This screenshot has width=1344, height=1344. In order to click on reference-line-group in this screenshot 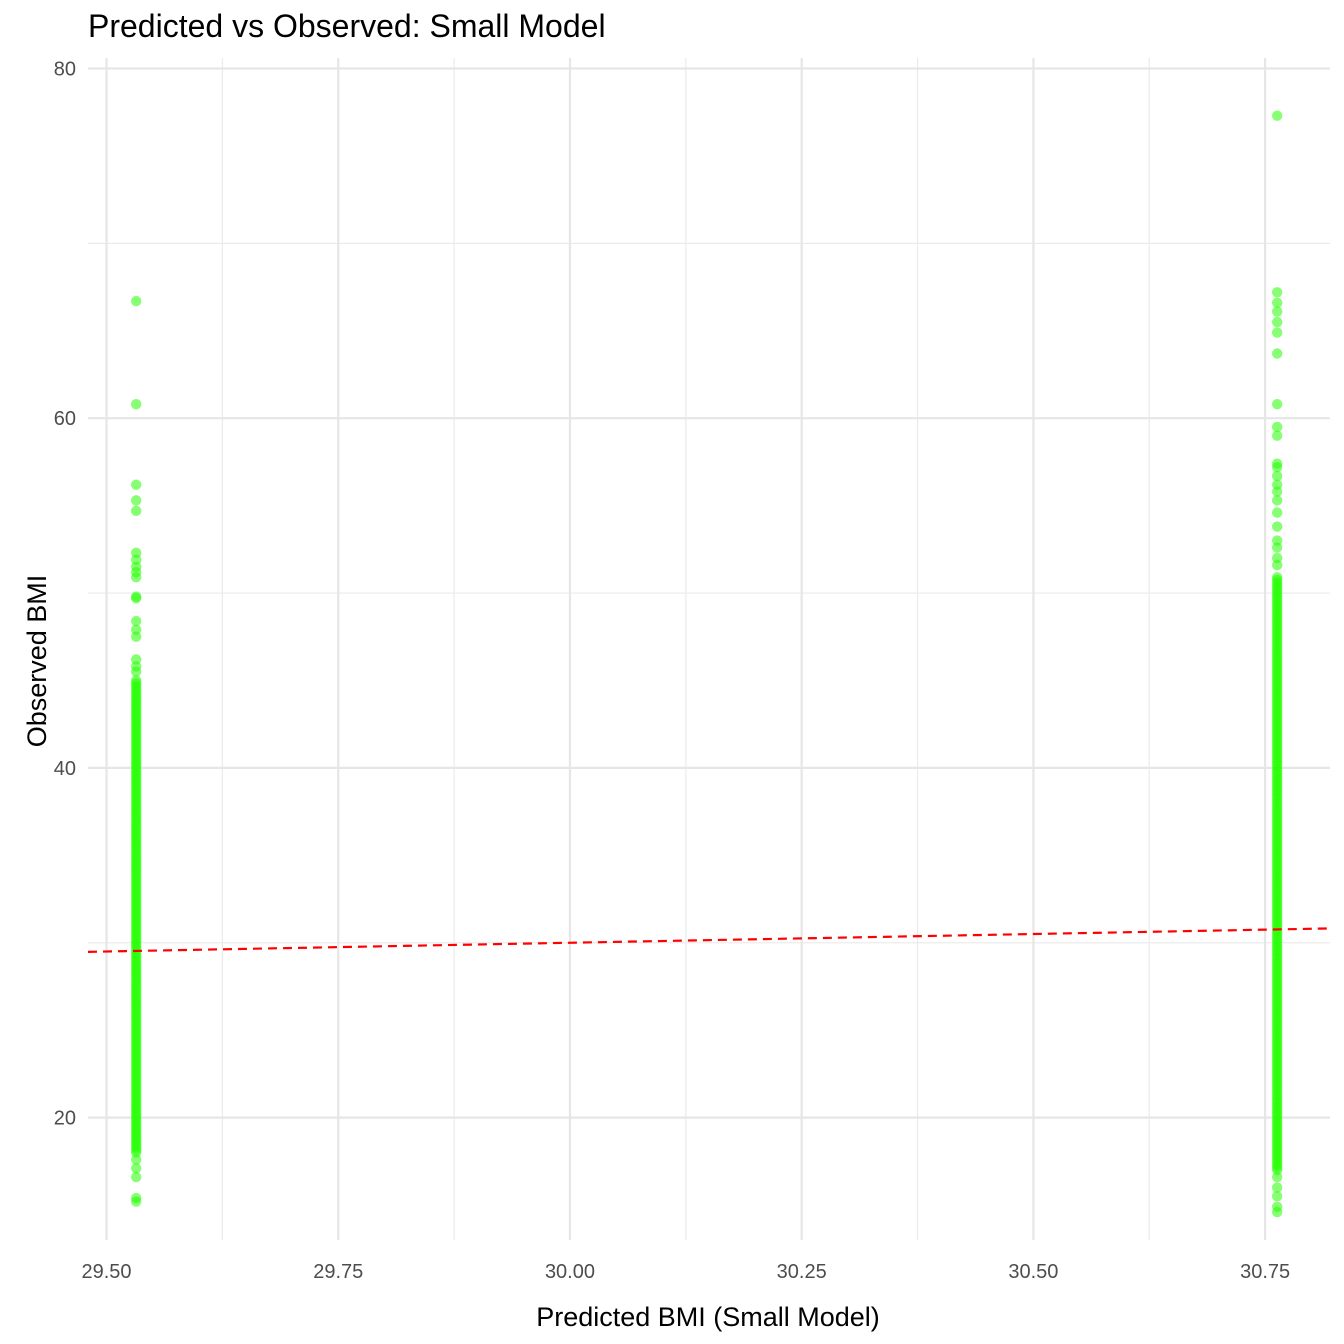, I will do `click(709, 940)`.